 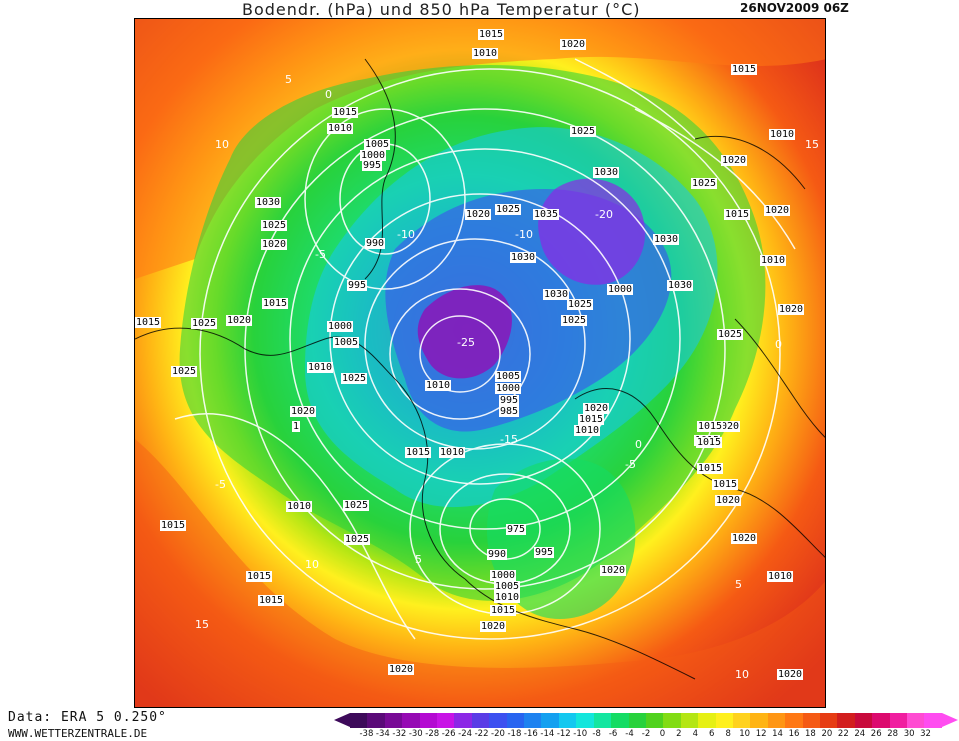 I want to click on legend-color-bar, so click(x=646, y=720).